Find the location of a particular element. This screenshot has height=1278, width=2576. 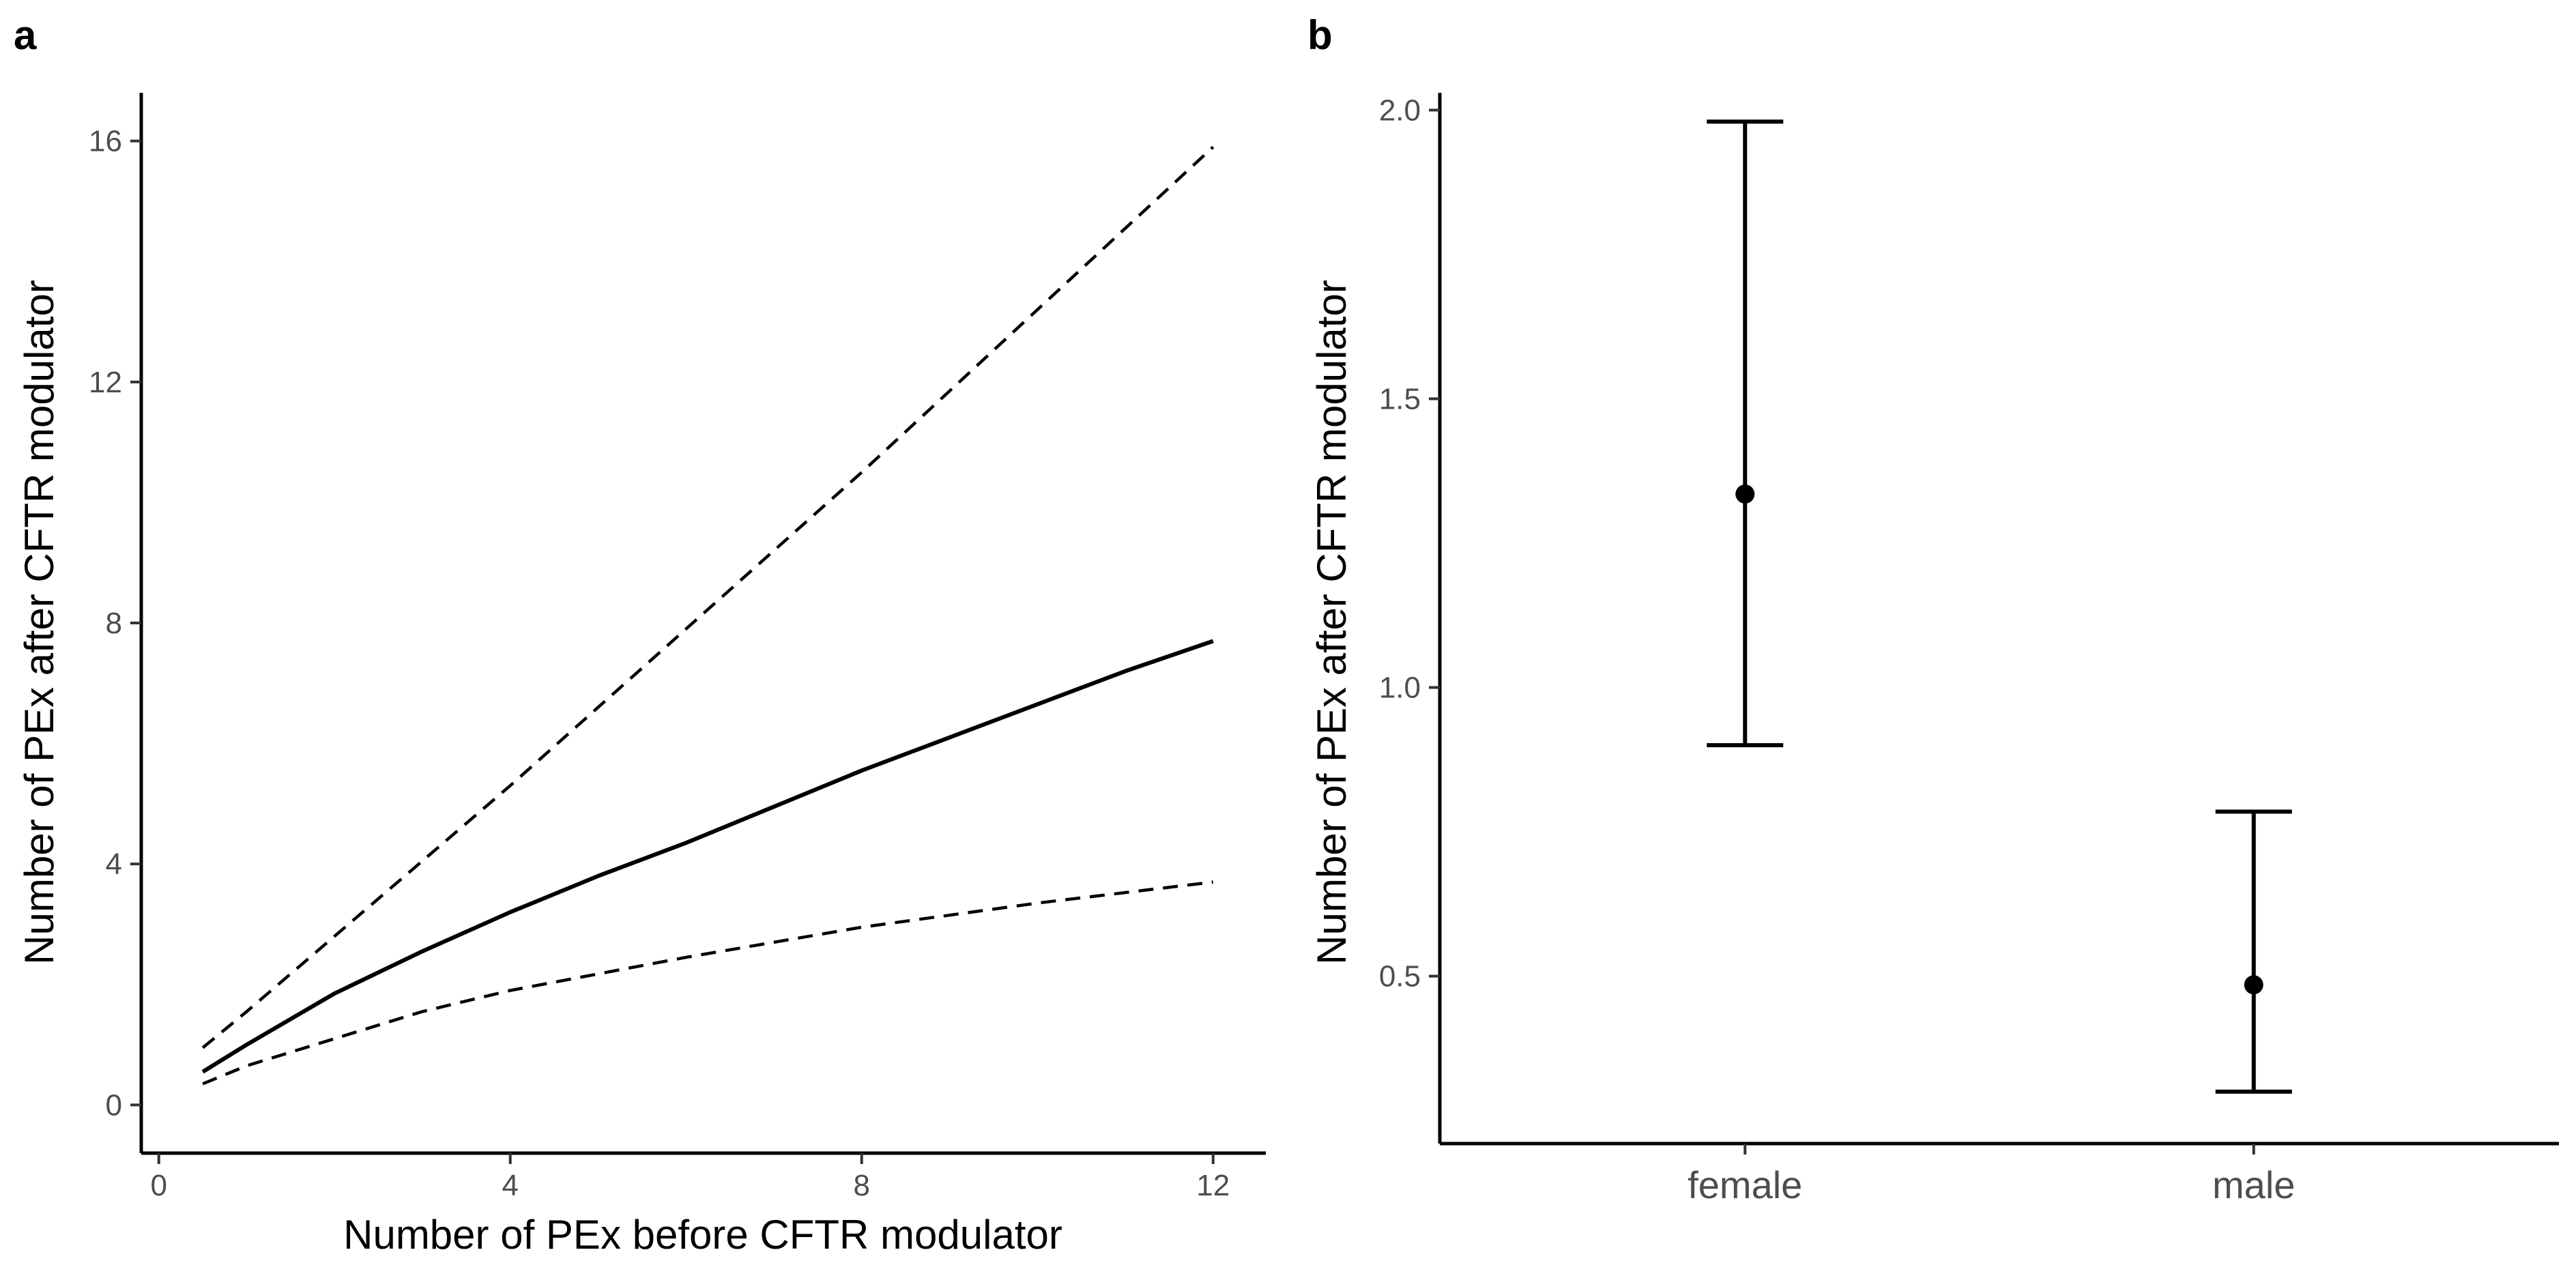

panel-a-x-tick-label: 4 is located at coordinates (510, 1185).